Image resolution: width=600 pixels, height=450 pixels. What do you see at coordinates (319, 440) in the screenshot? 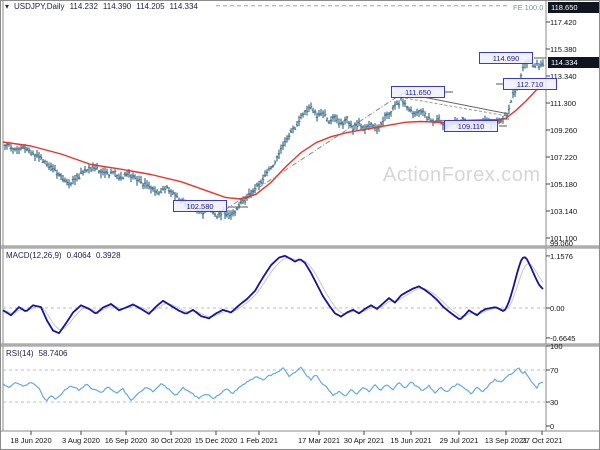
I see `date-axis-label: 17 Mar 2021` at bounding box center [319, 440].